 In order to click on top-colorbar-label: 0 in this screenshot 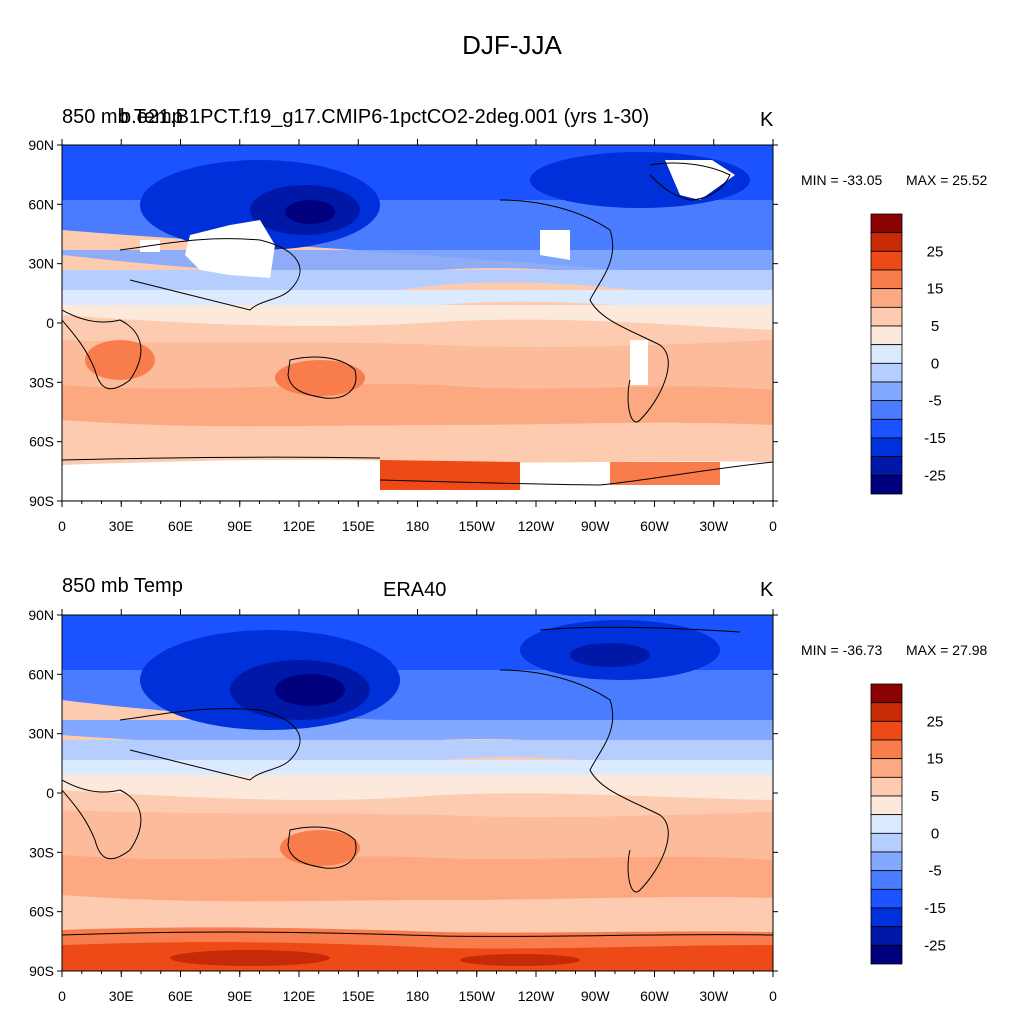, I will do `click(935, 363)`.